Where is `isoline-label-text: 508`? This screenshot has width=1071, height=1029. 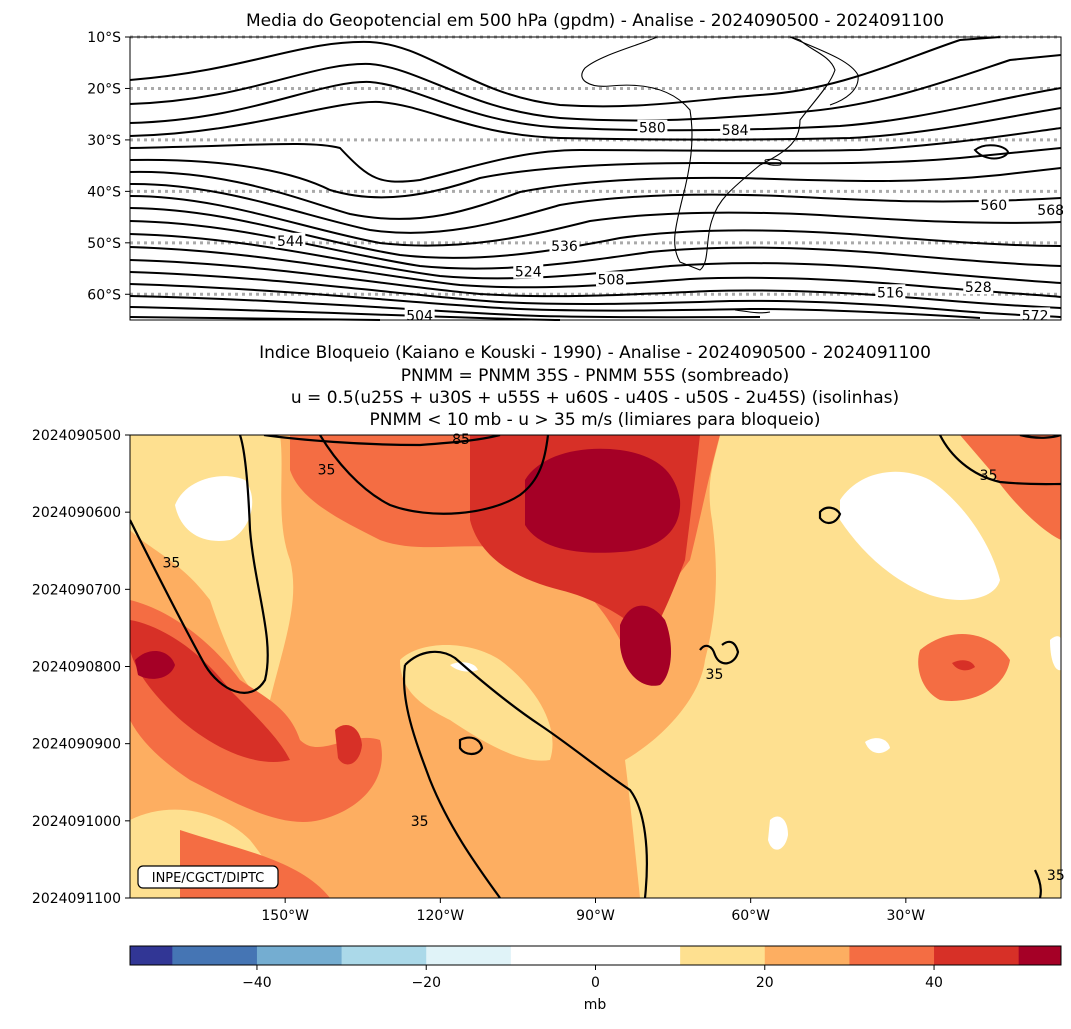
isoline-label-text: 508 is located at coordinates (611, 280).